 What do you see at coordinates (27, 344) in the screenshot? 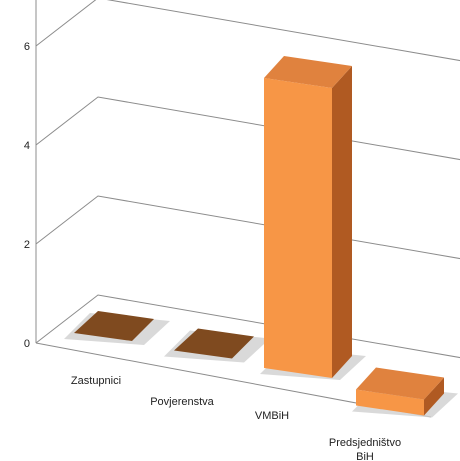
I see `y-tick-label: 0` at bounding box center [27, 344].